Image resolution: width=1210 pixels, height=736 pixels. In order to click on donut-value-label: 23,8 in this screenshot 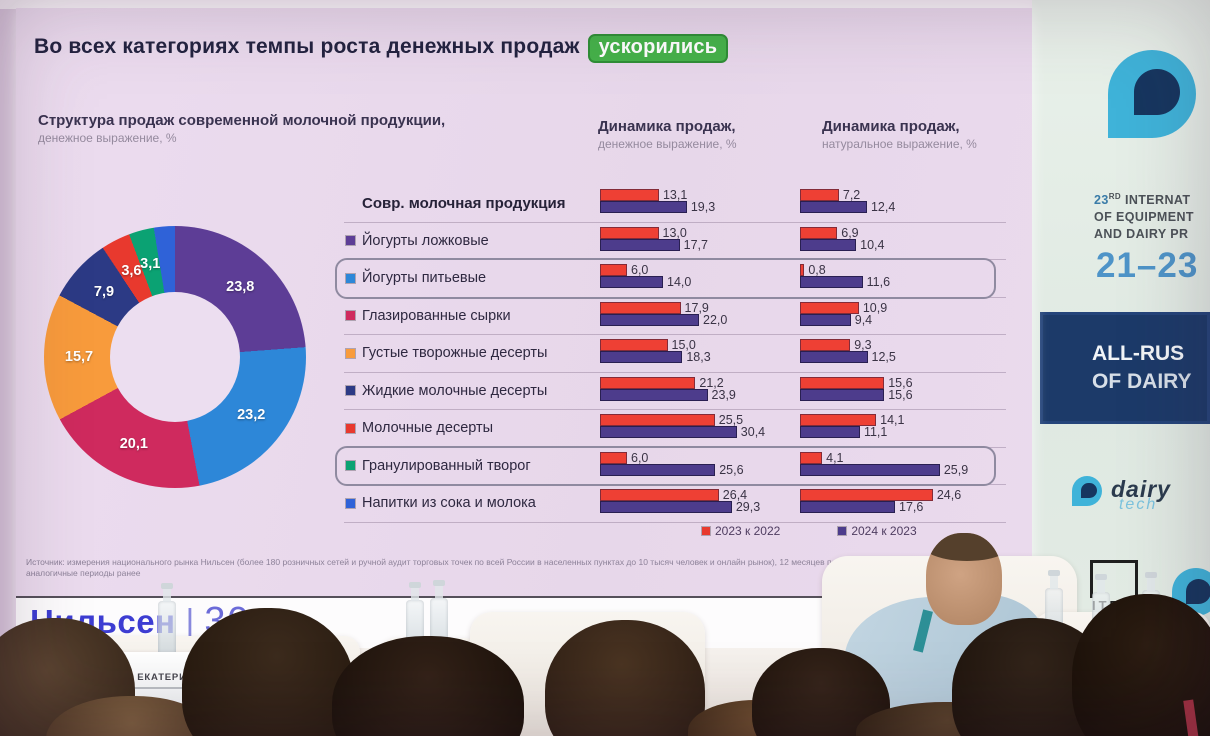, I will do `click(240, 286)`.